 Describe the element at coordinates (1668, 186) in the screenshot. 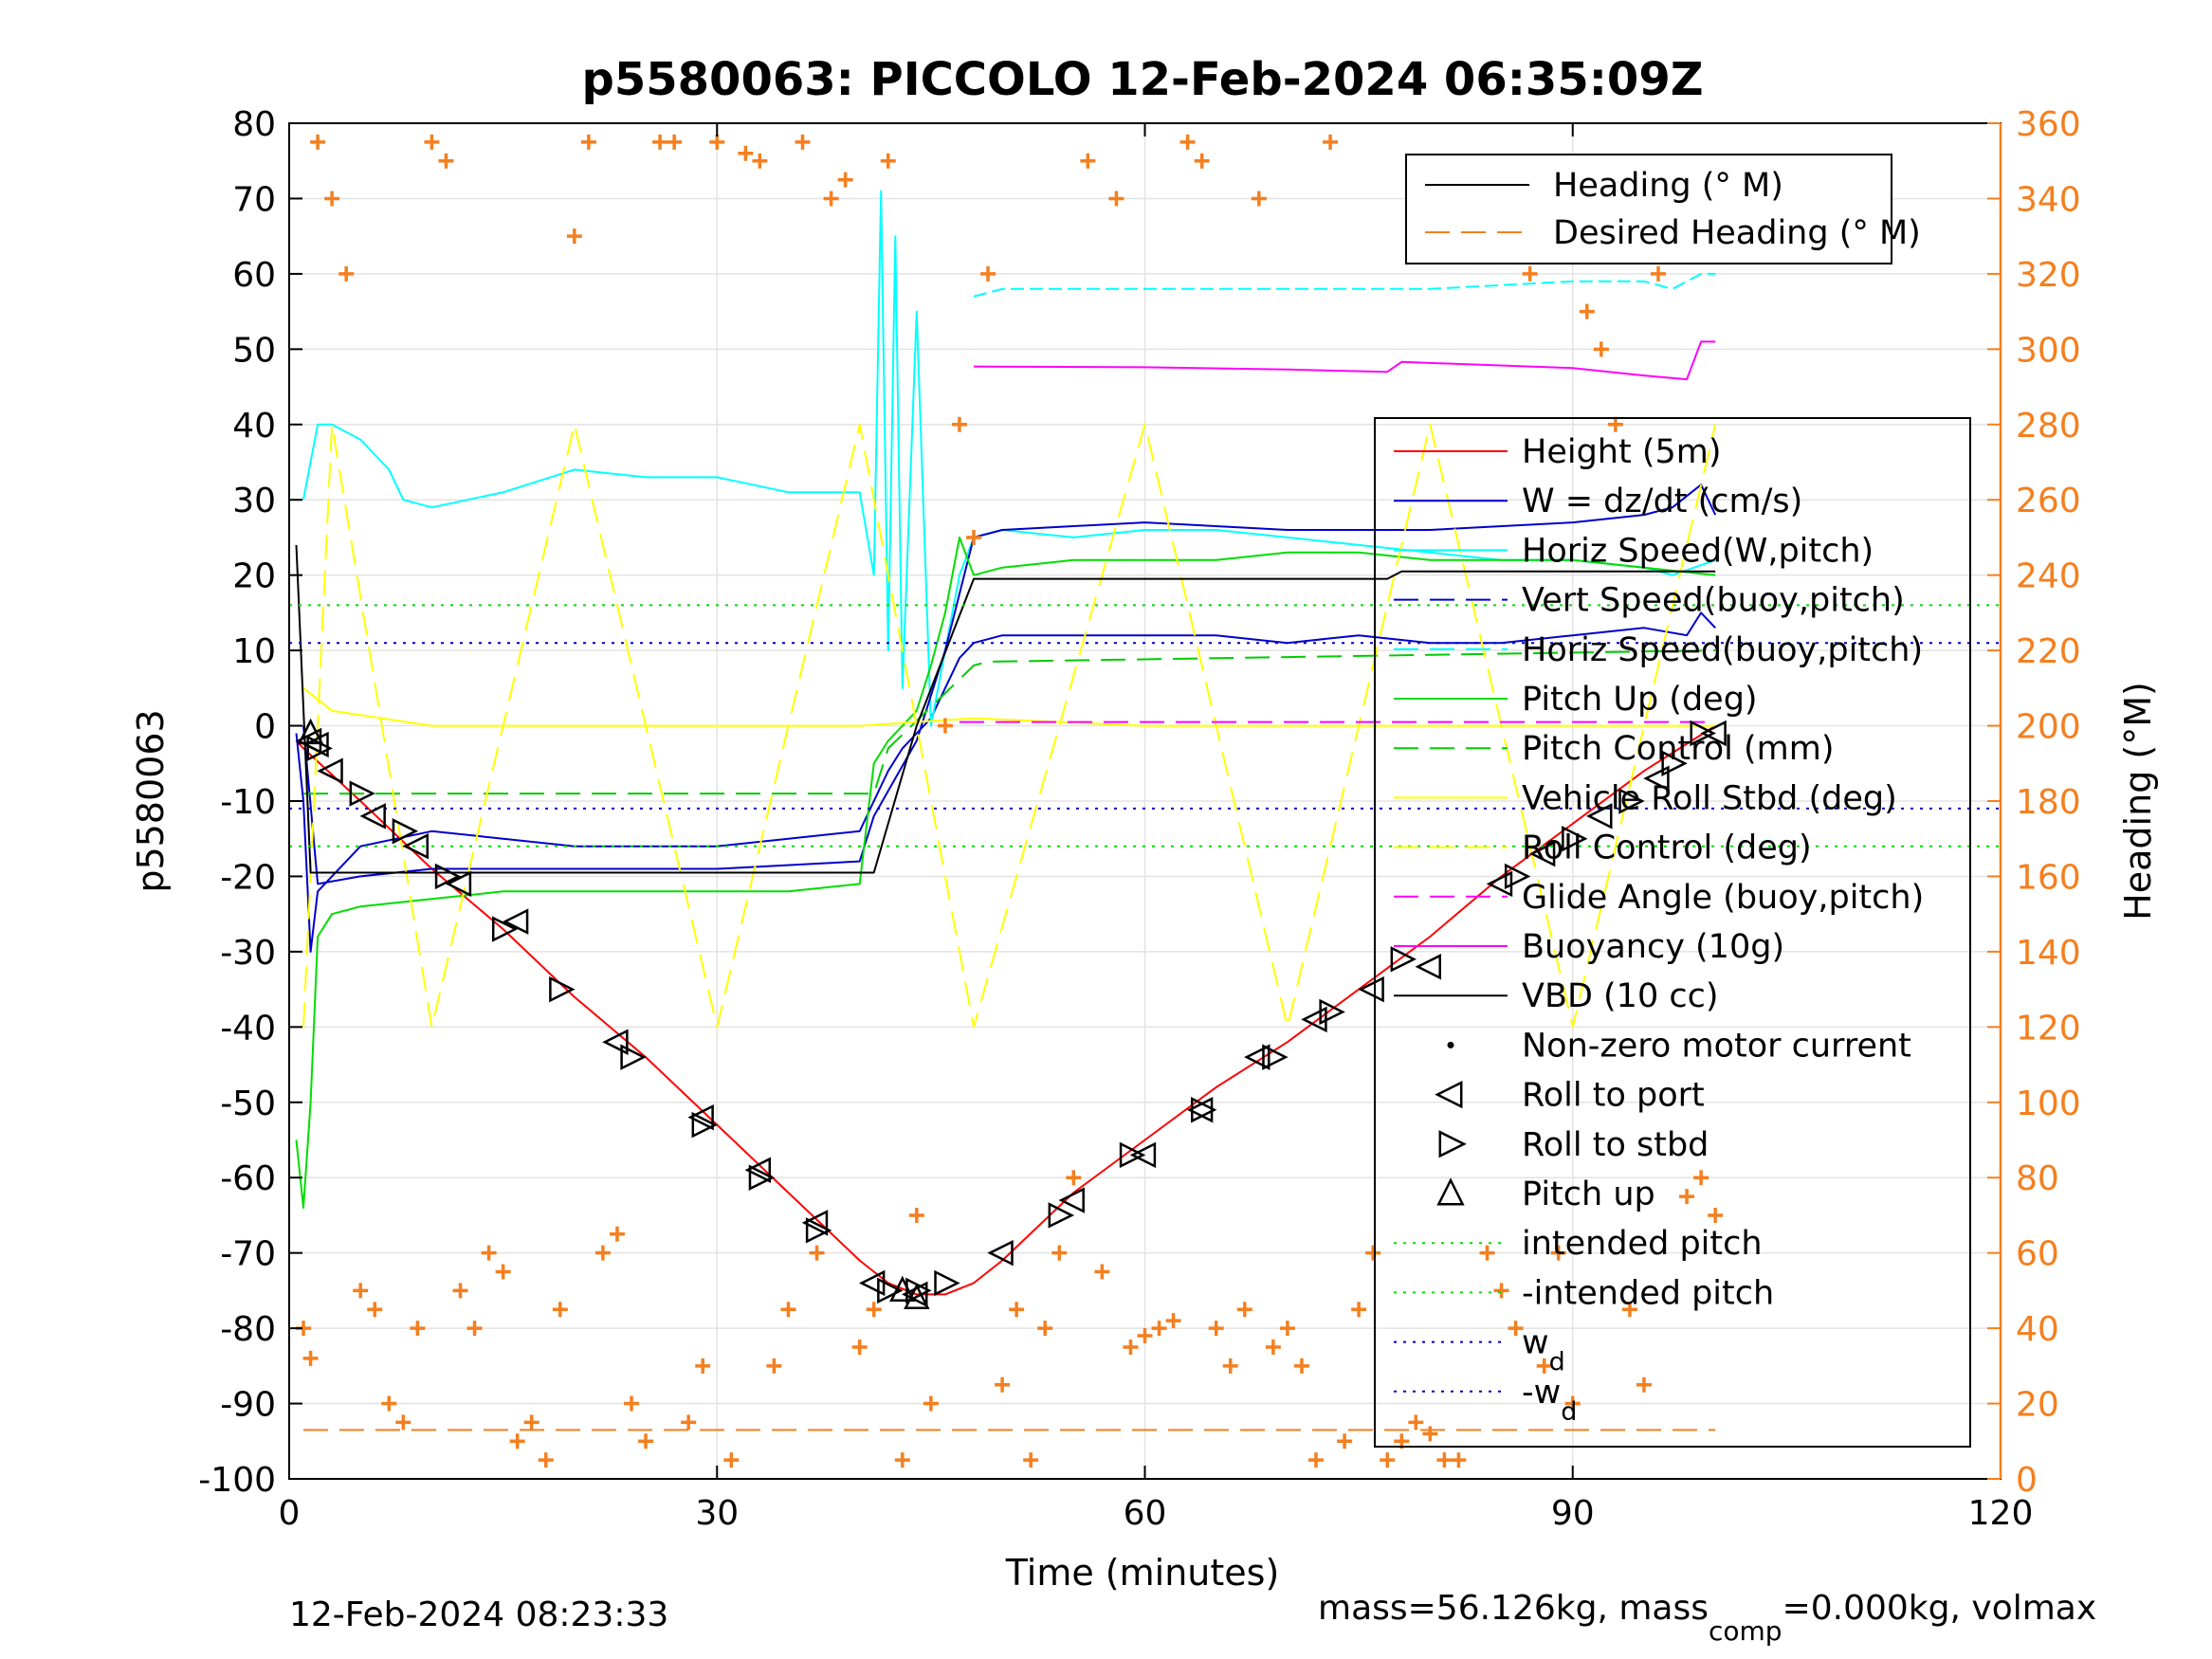

I see `legend-label: Heading (° M)` at that location.